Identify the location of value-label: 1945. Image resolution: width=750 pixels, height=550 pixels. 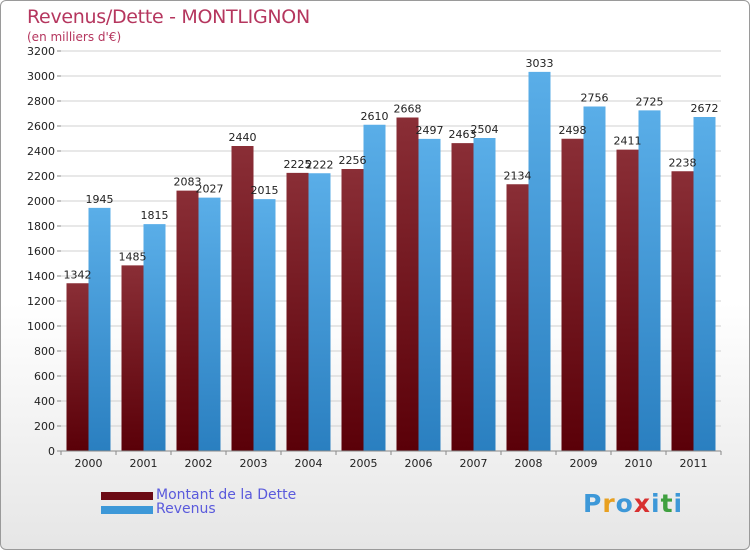
(100, 199).